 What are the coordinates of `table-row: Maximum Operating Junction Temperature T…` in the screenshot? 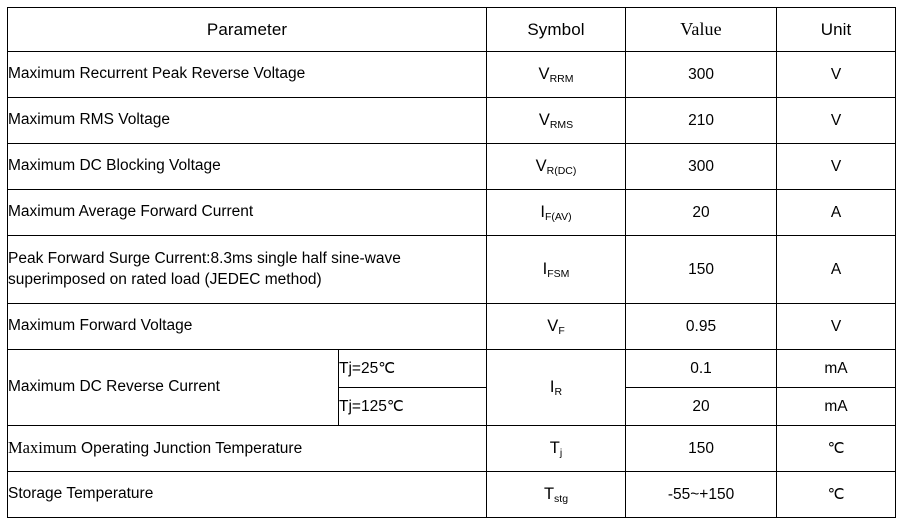 It's located at (451, 448).